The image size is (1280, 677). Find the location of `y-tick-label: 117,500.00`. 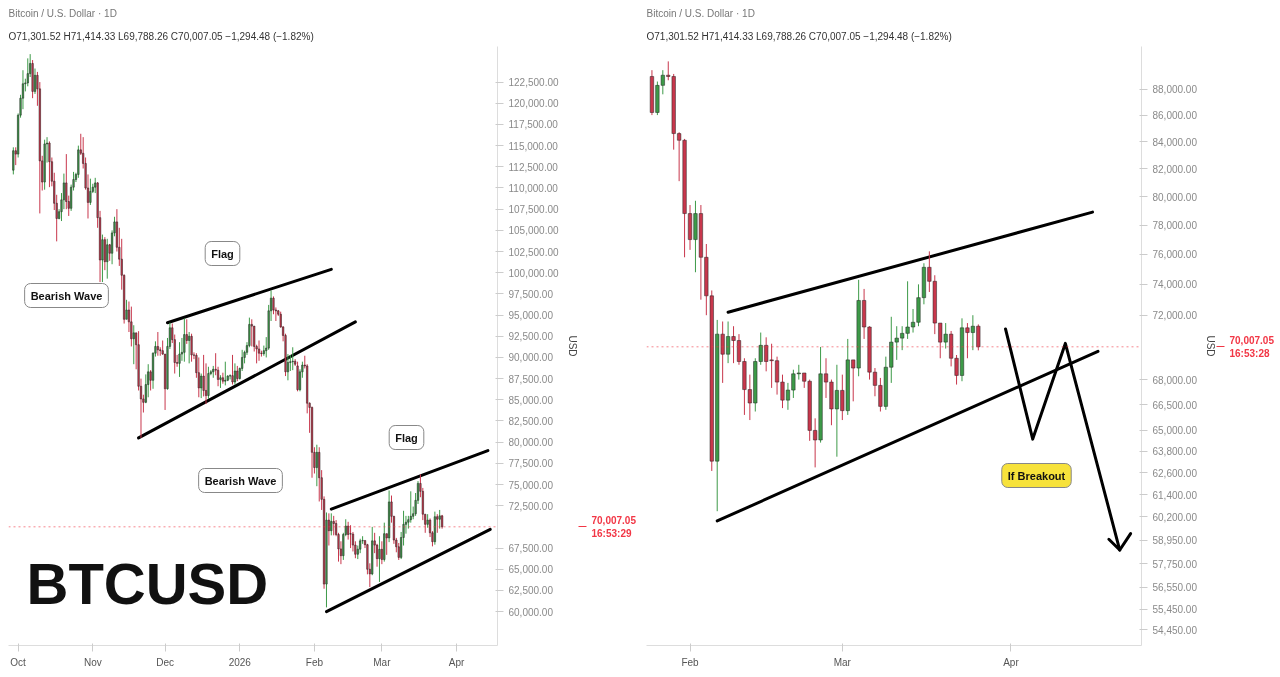

y-tick-label: 117,500.00 is located at coordinates (533, 125).